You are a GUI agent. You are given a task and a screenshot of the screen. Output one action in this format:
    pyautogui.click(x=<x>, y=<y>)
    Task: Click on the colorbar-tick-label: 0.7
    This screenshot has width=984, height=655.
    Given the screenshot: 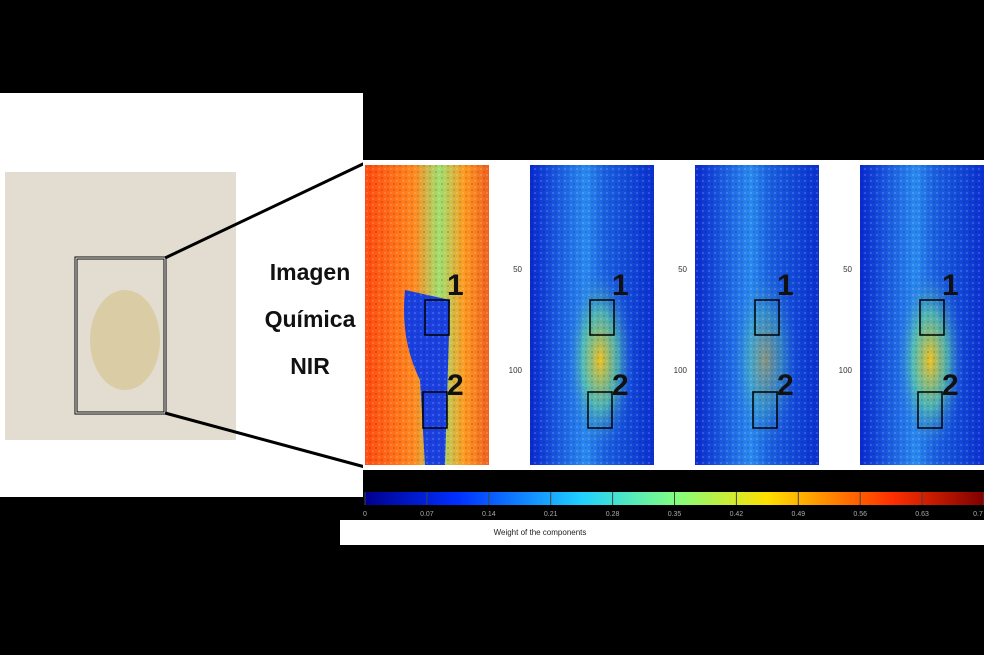 What is the action you would take?
    pyautogui.click(x=978, y=514)
    